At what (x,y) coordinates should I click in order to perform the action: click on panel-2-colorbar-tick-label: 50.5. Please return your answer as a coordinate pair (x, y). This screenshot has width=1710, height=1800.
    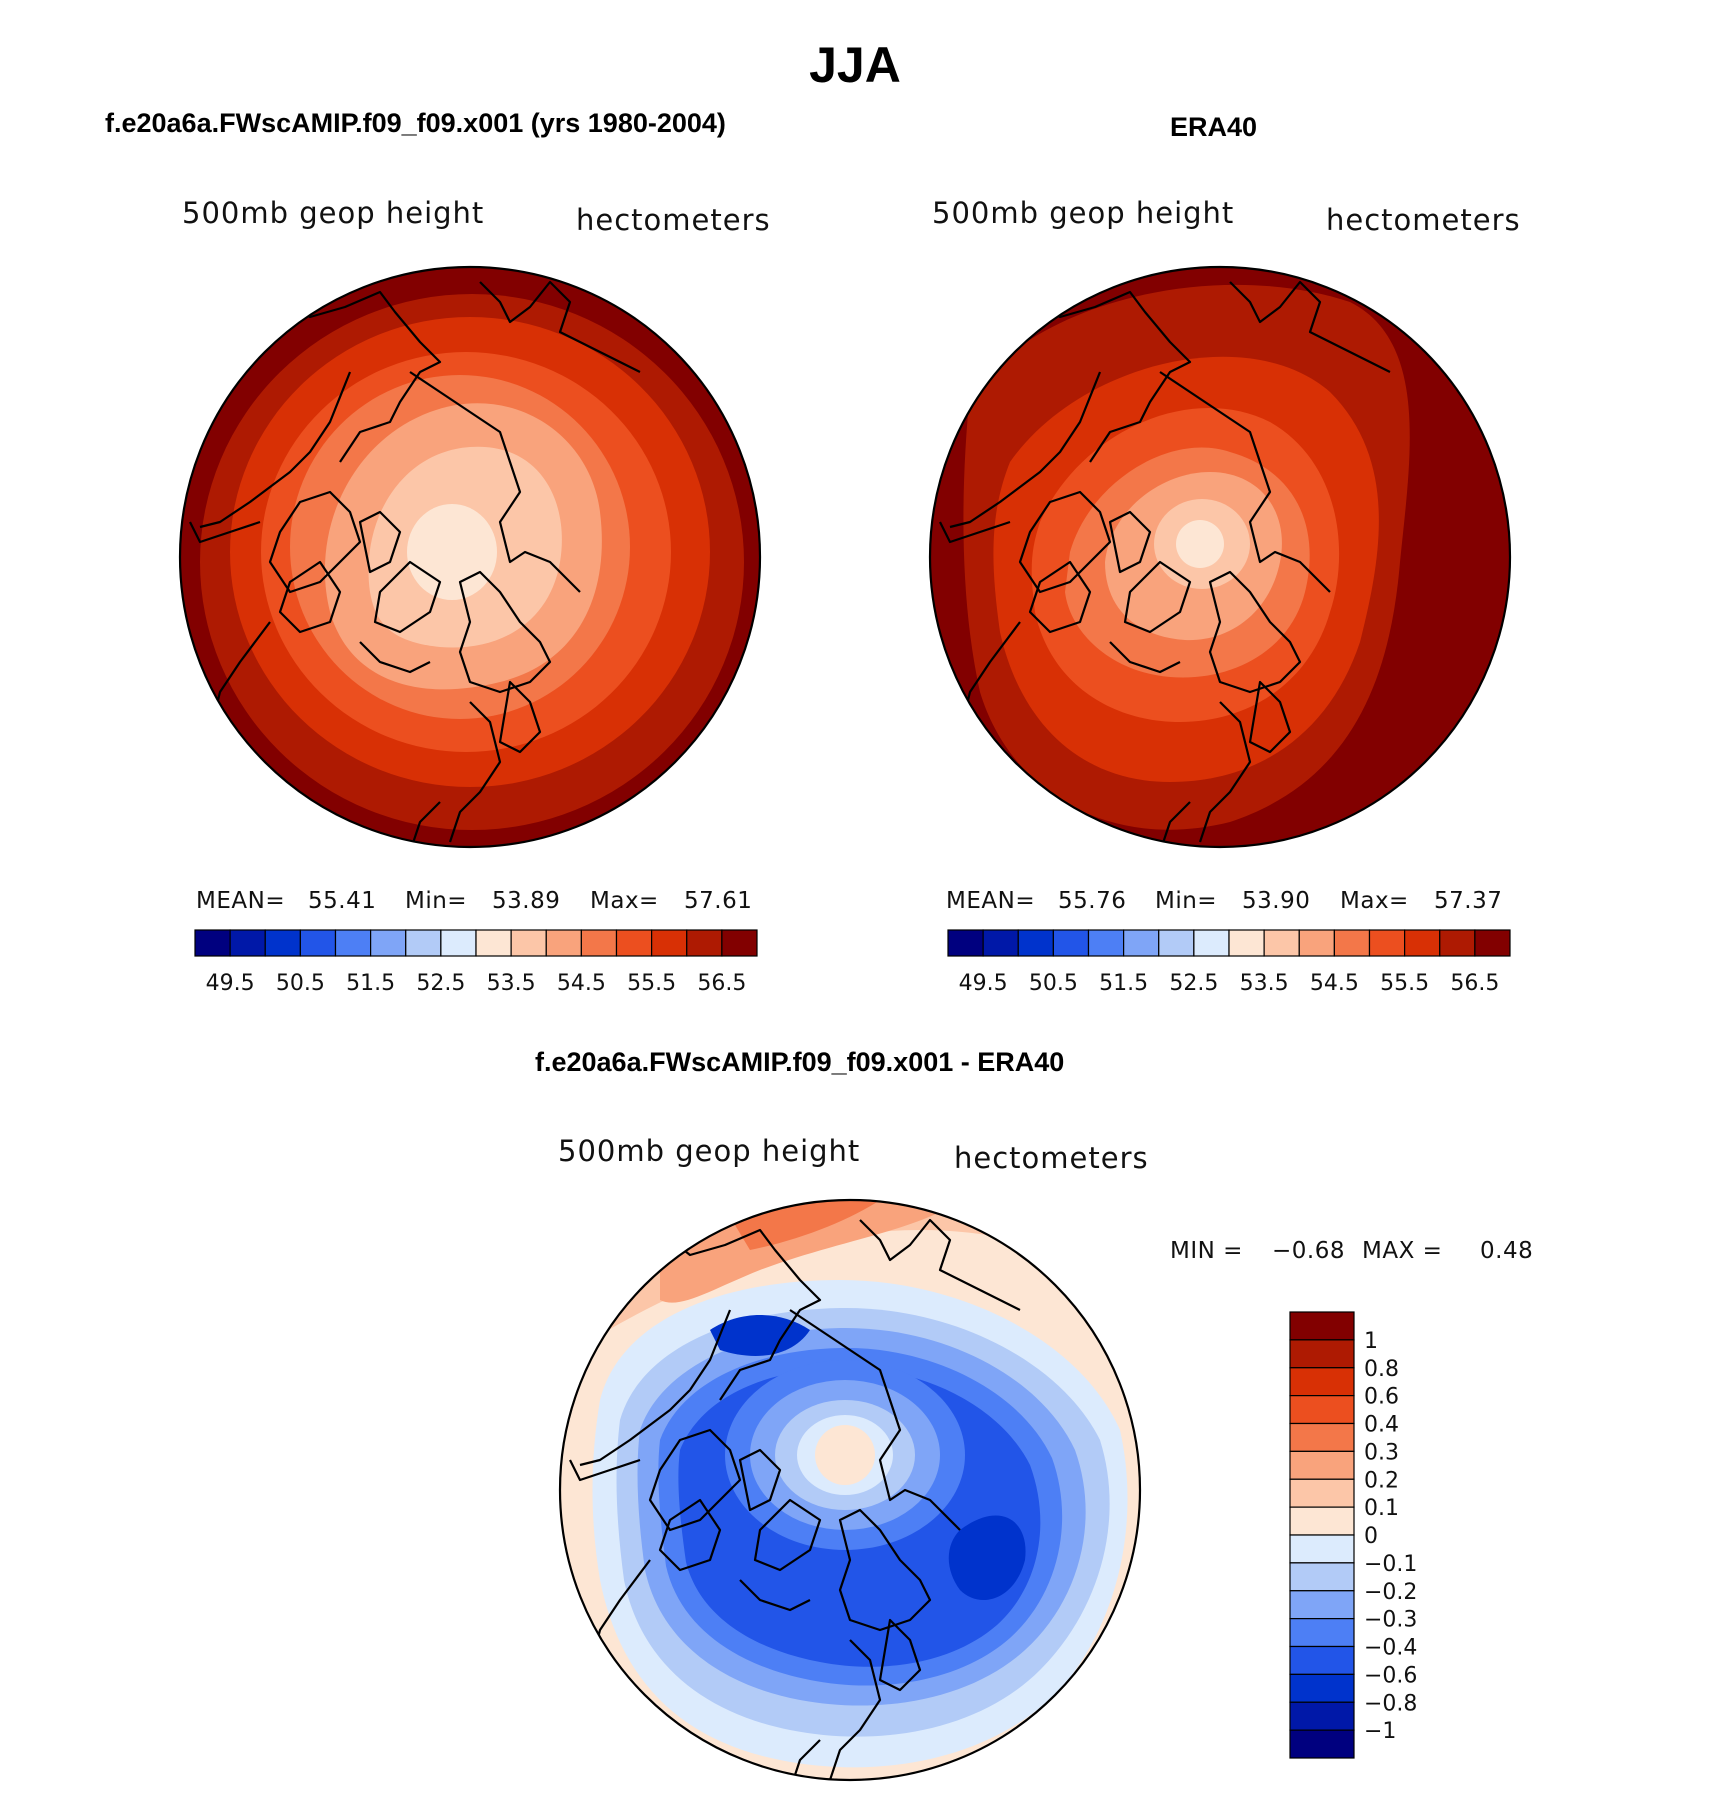
    Looking at the image, I should click on (1053, 983).